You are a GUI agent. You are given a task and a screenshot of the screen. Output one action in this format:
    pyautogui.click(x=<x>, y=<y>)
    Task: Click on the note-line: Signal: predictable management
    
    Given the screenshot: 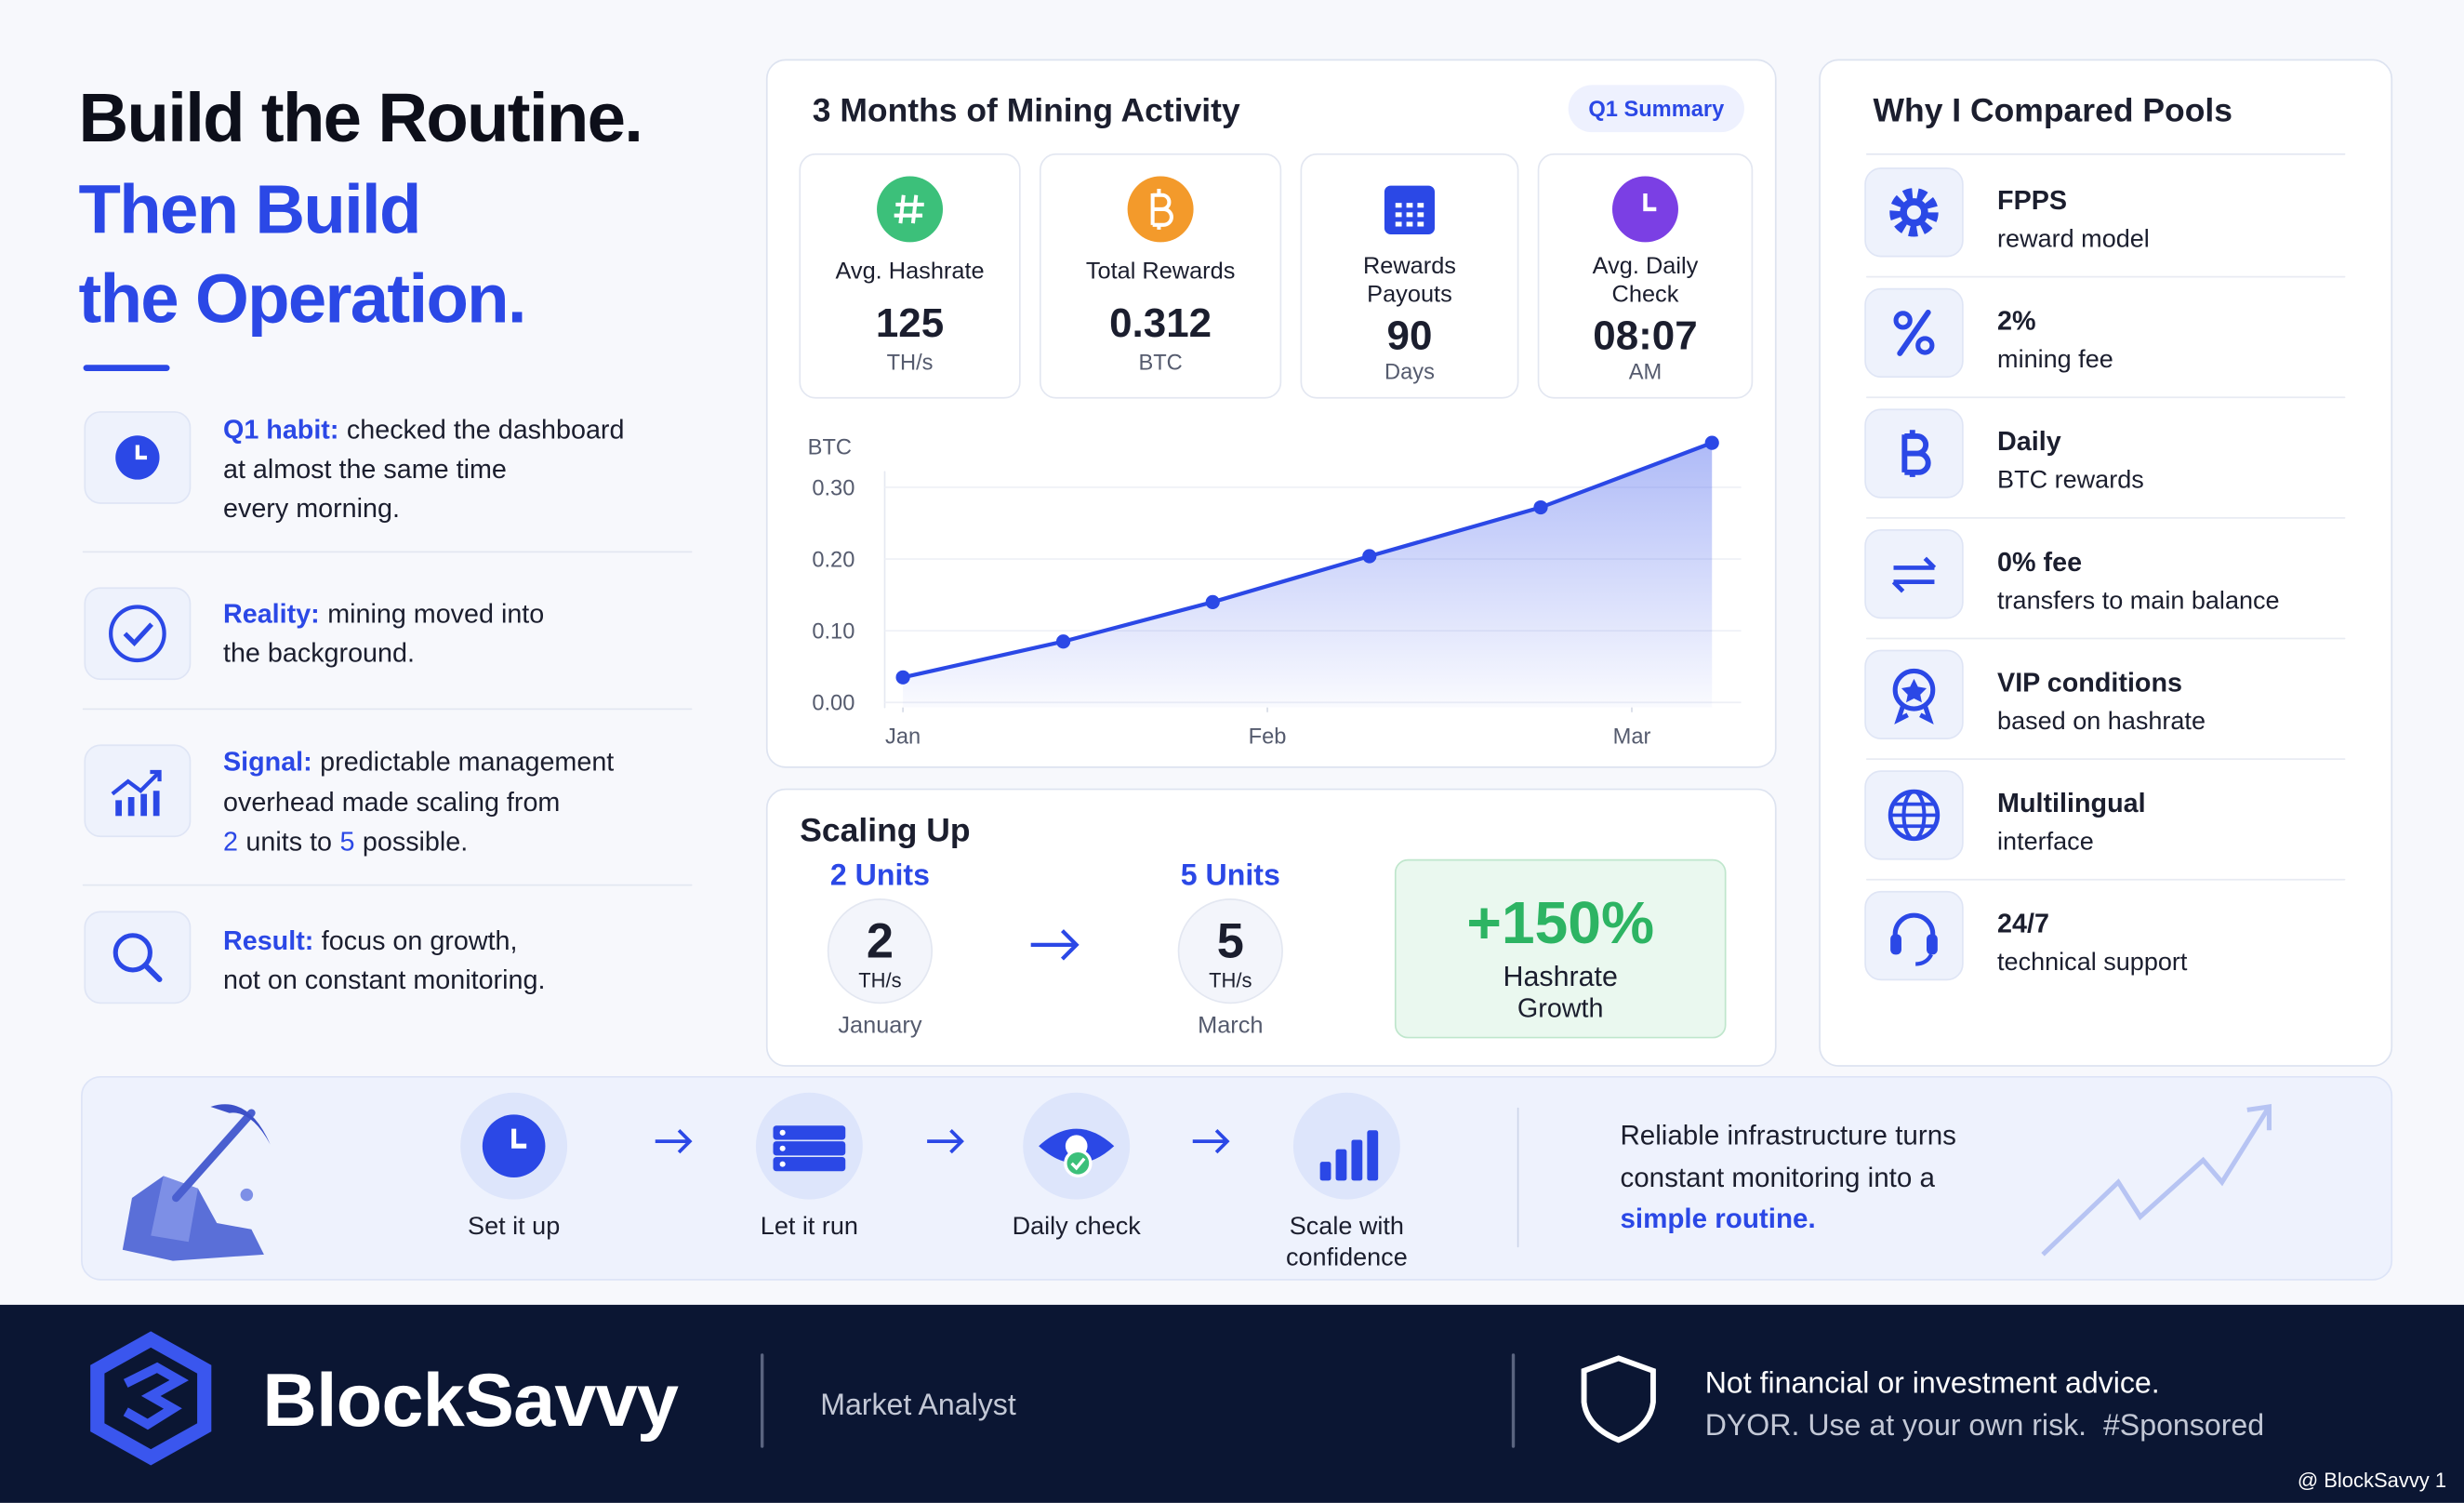 What is the action you would take?
    pyautogui.click(x=418, y=762)
    